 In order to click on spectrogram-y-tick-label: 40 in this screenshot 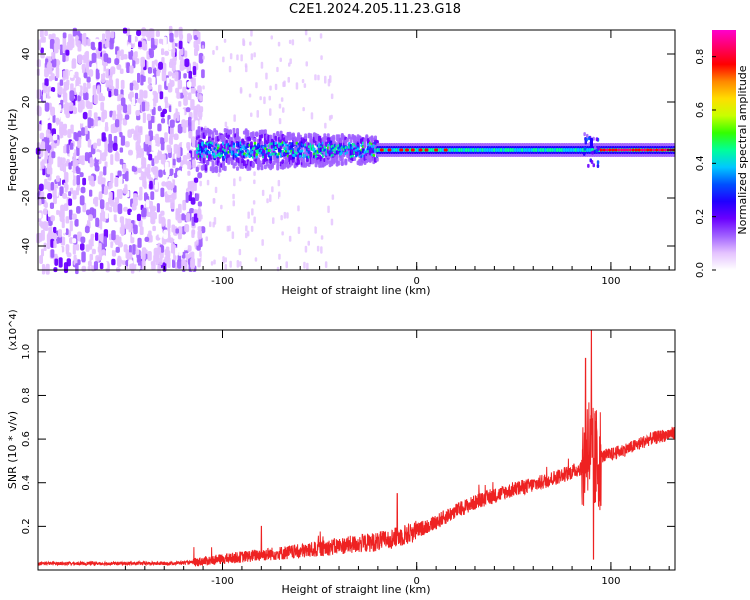, I will do `click(26, 54)`.